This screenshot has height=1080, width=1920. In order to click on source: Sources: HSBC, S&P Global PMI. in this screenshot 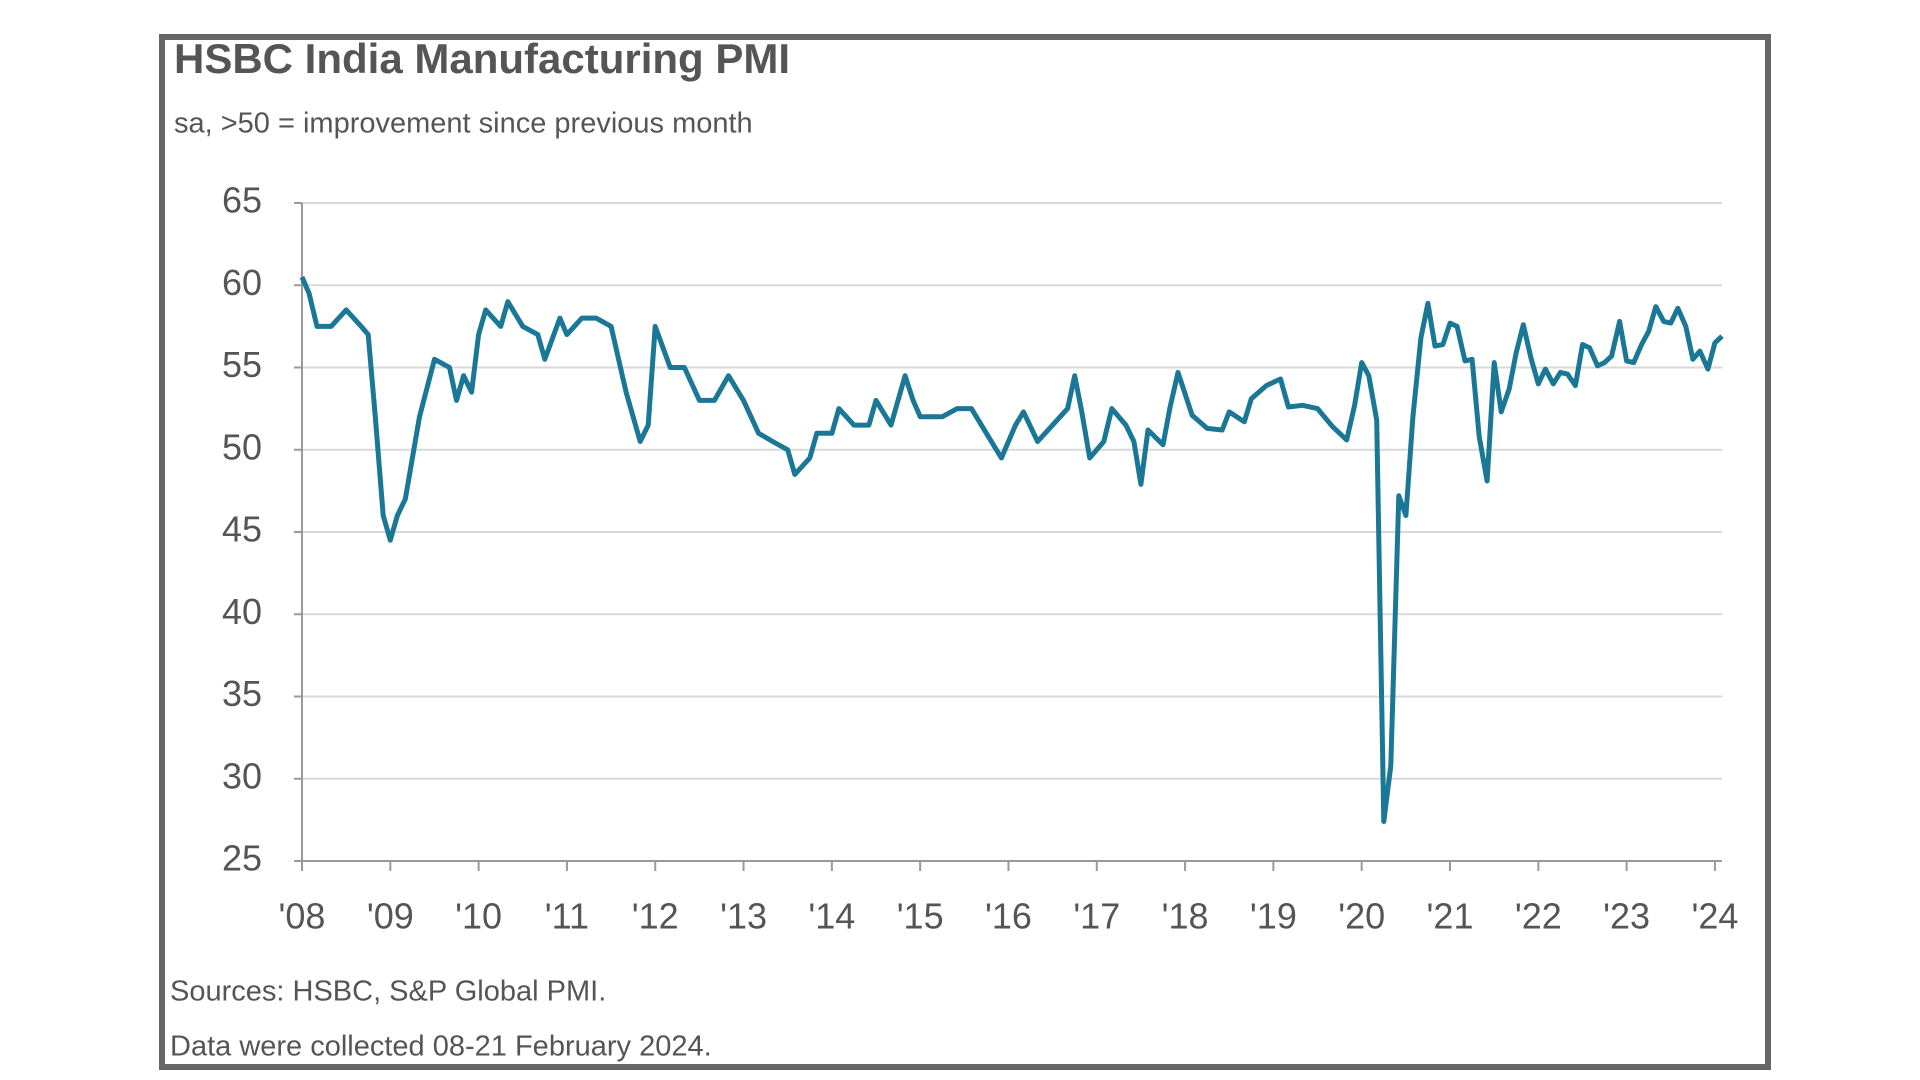, I will do `click(388, 992)`.